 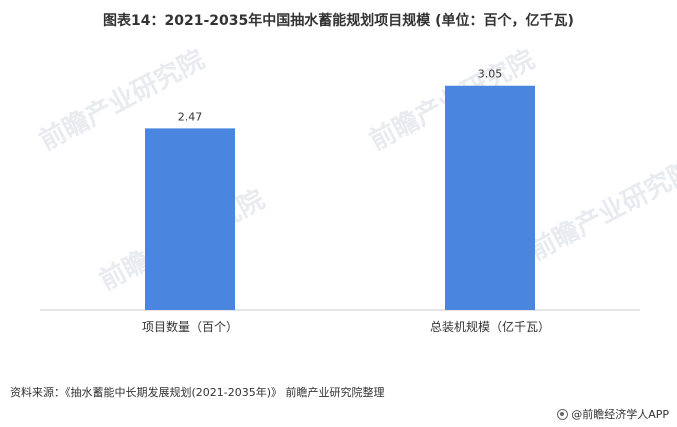 What do you see at coordinates (620, 414) in the screenshot?
I see `brand-text: @前瞻经济学人APP` at bounding box center [620, 414].